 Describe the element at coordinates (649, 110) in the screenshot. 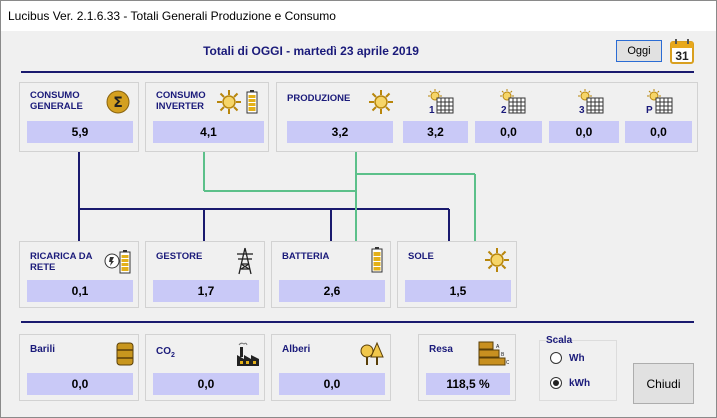

I see `inverter-p-num: P` at that location.